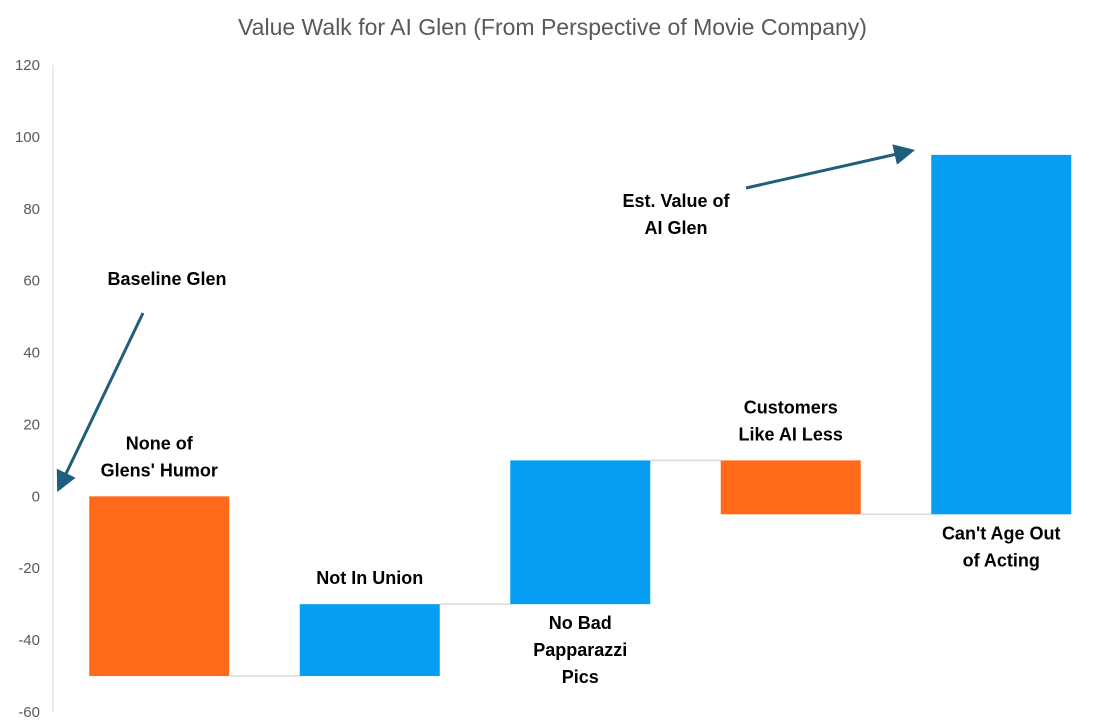 The height and width of the screenshot is (725, 1105). What do you see at coordinates (27, 389) in the screenshot?
I see `y-axis-ticks: 120 100 80 60 40 20 0 -20 -40 -60` at bounding box center [27, 389].